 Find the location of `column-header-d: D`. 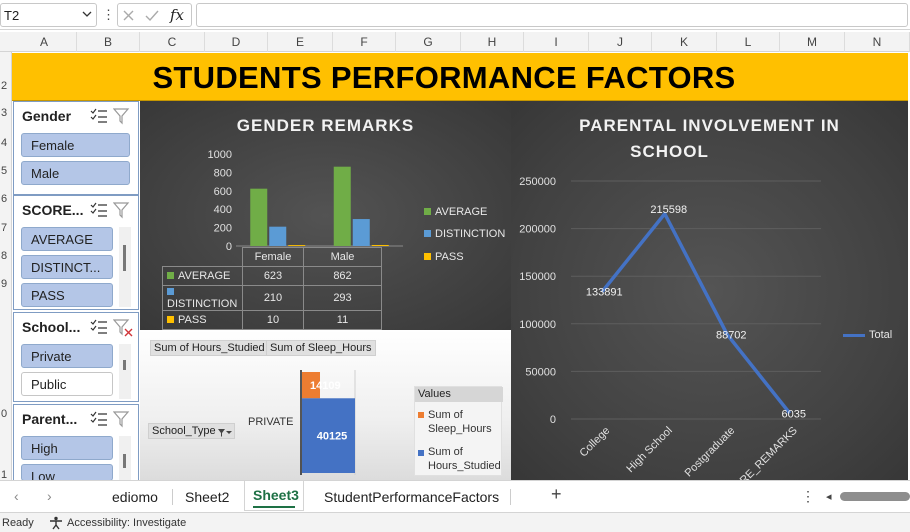

column-header-d: D is located at coordinates (236, 42).